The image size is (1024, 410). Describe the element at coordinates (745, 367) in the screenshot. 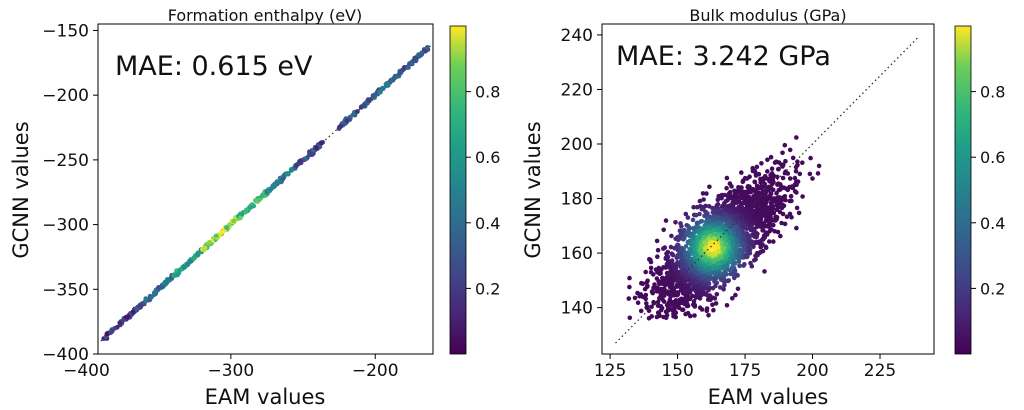

I see `x-axis-ticks: 125 150 175 200 225` at that location.